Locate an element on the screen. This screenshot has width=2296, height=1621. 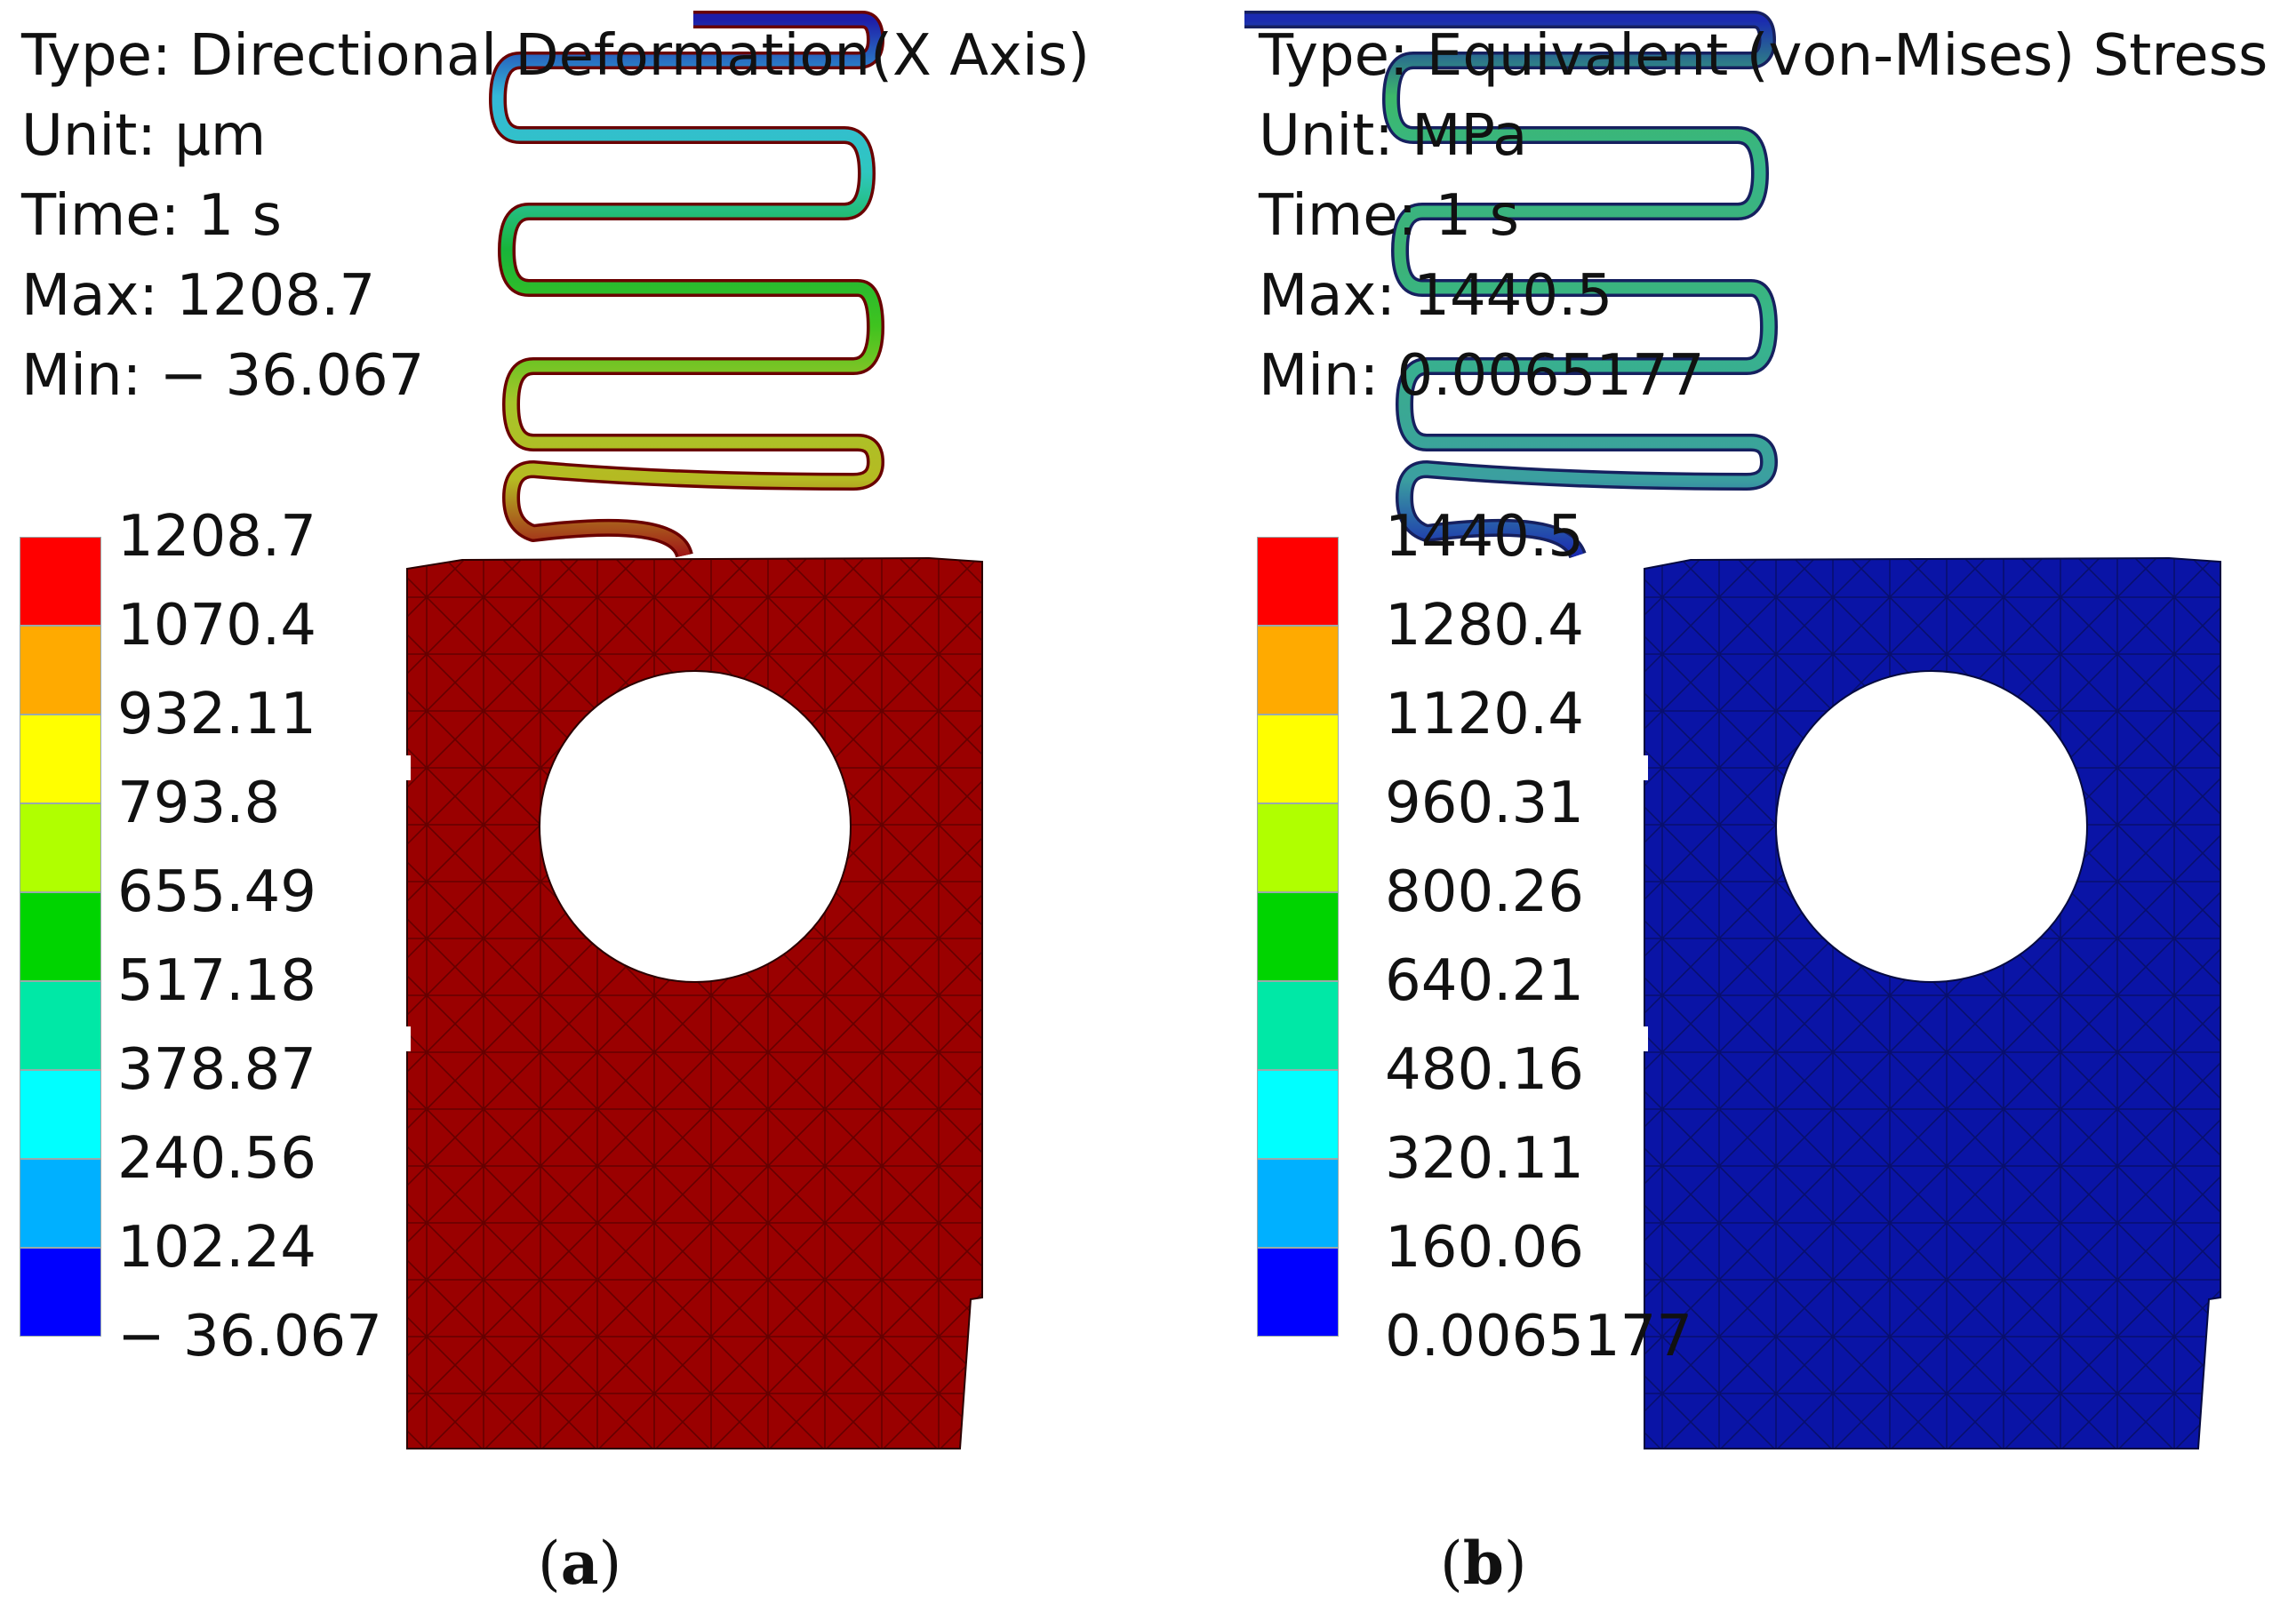
result-max: Max: 1208.7 is located at coordinates (198, 296).